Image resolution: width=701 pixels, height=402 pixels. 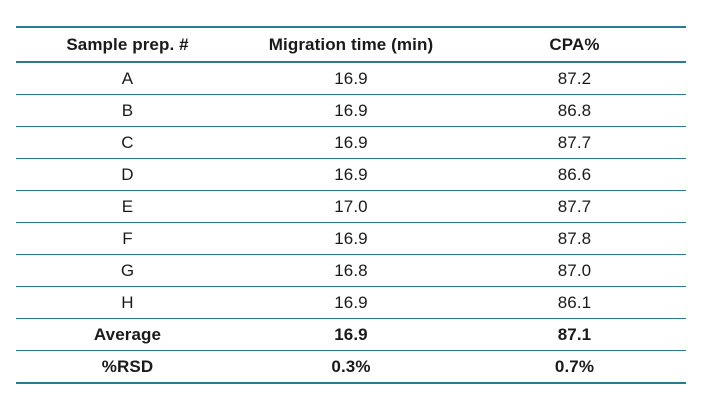 What do you see at coordinates (127, 78) in the screenshot?
I see `sample-cell: A` at bounding box center [127, 78].